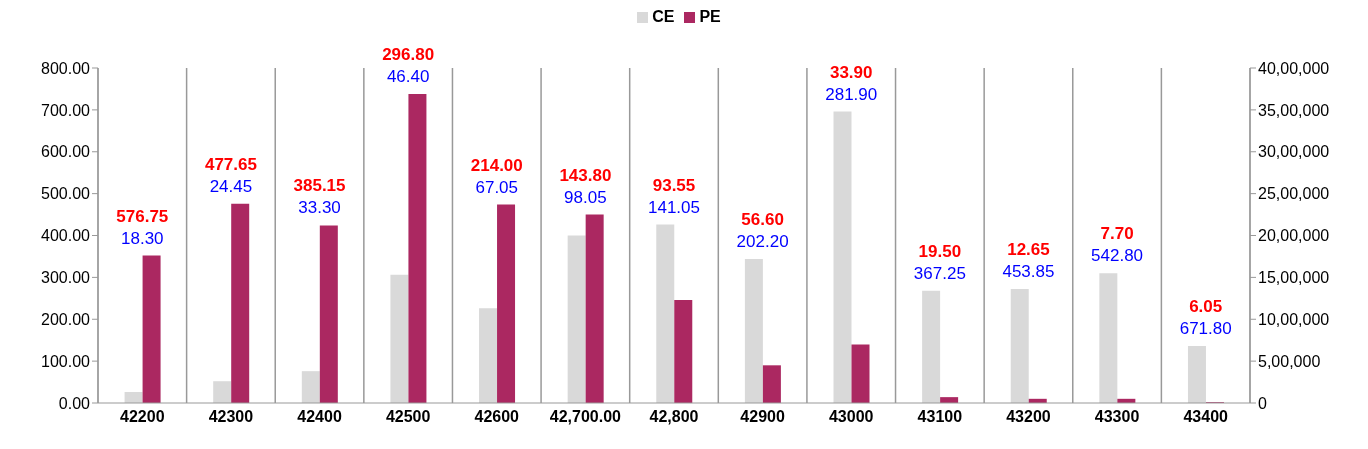  What do you see at coordinates (663, 16) in the screenshot?
I see `legend-label: CE` at bounding box center [663, 16].